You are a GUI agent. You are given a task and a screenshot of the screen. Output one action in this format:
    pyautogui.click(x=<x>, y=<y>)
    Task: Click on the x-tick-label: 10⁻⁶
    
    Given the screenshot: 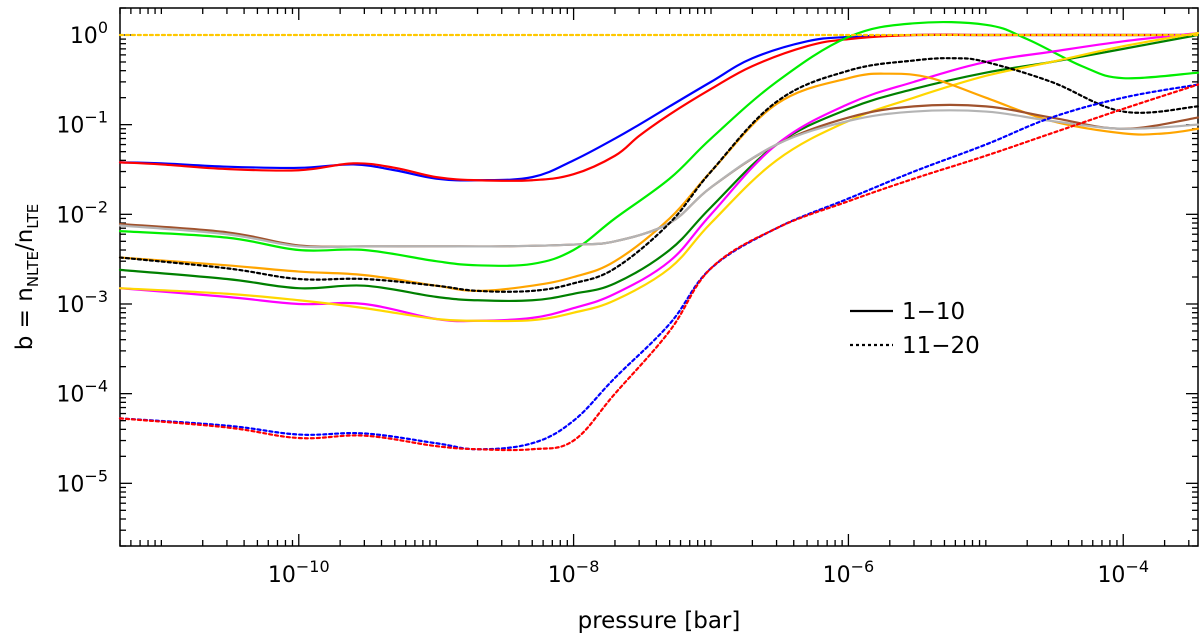 What is the action you would take?
    pyautogui.click(x=849, y=572)
    